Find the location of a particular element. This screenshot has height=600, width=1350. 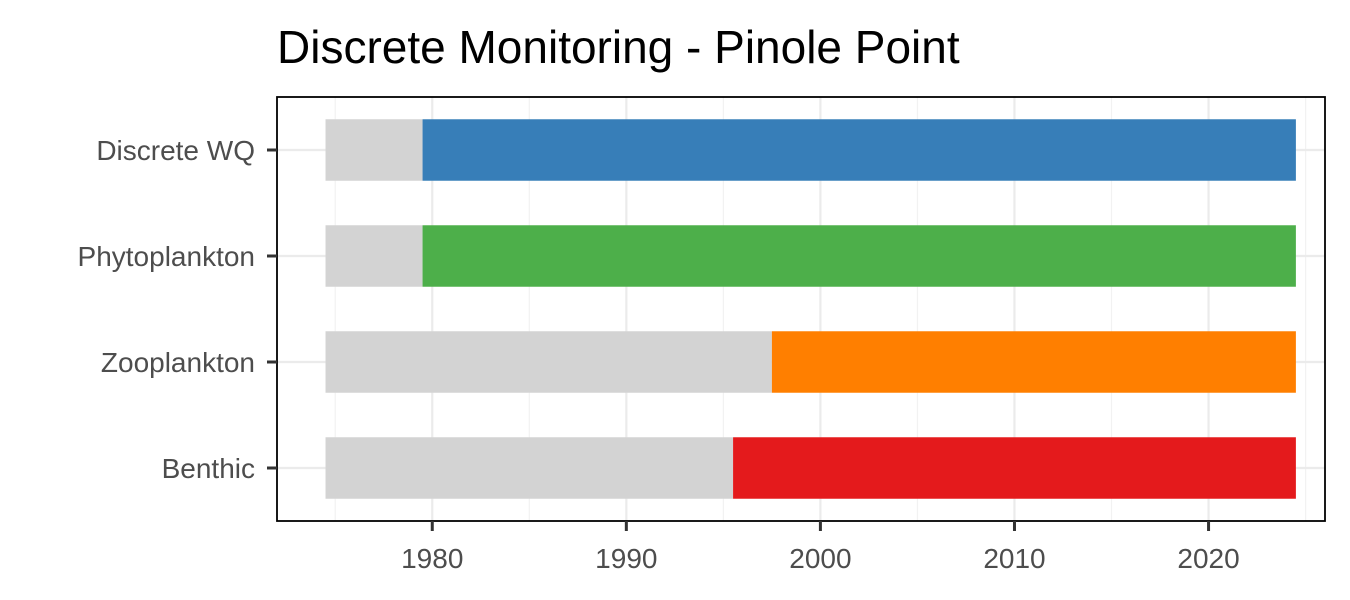

bar-full-period-benthic is located at coordinates (529, 468).